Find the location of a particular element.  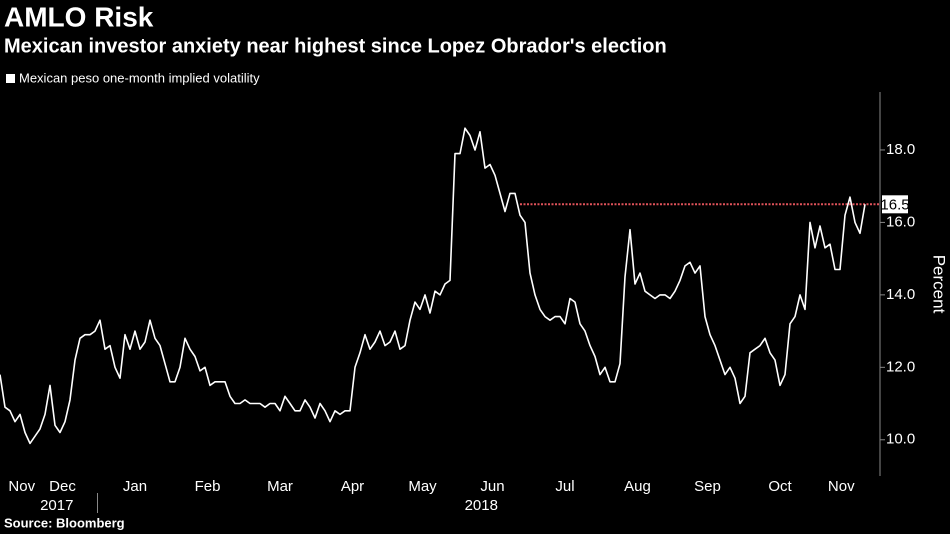

x-tick-label: Feb is located at coordinates (208, 486).